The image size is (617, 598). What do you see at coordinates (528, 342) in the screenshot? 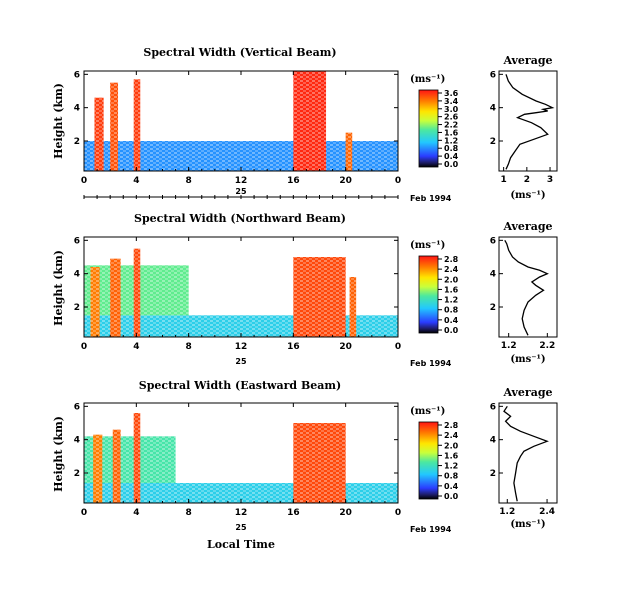
I see `average-x-axis: 1.2 2.2` at bounding box center [528, 342].